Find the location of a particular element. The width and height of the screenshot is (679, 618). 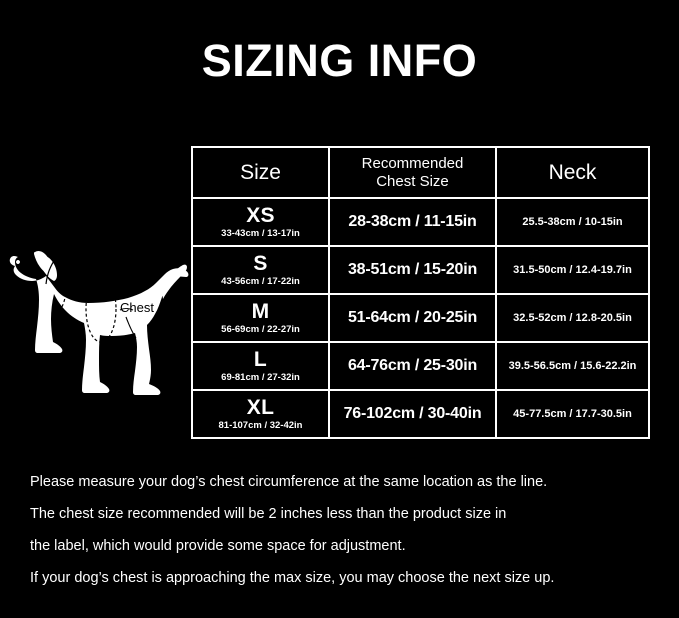

dog-illustration: Neck Chest is located at coordinates (99, 312).